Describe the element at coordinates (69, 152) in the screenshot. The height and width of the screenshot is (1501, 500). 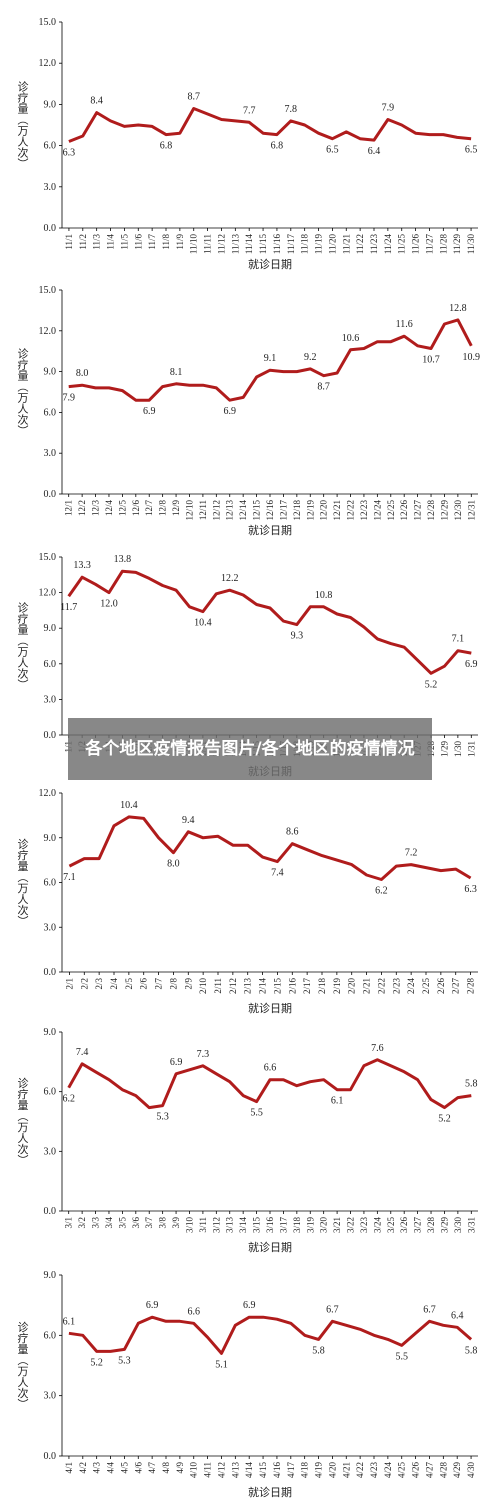
I see `value-label: 6.3` at that location.